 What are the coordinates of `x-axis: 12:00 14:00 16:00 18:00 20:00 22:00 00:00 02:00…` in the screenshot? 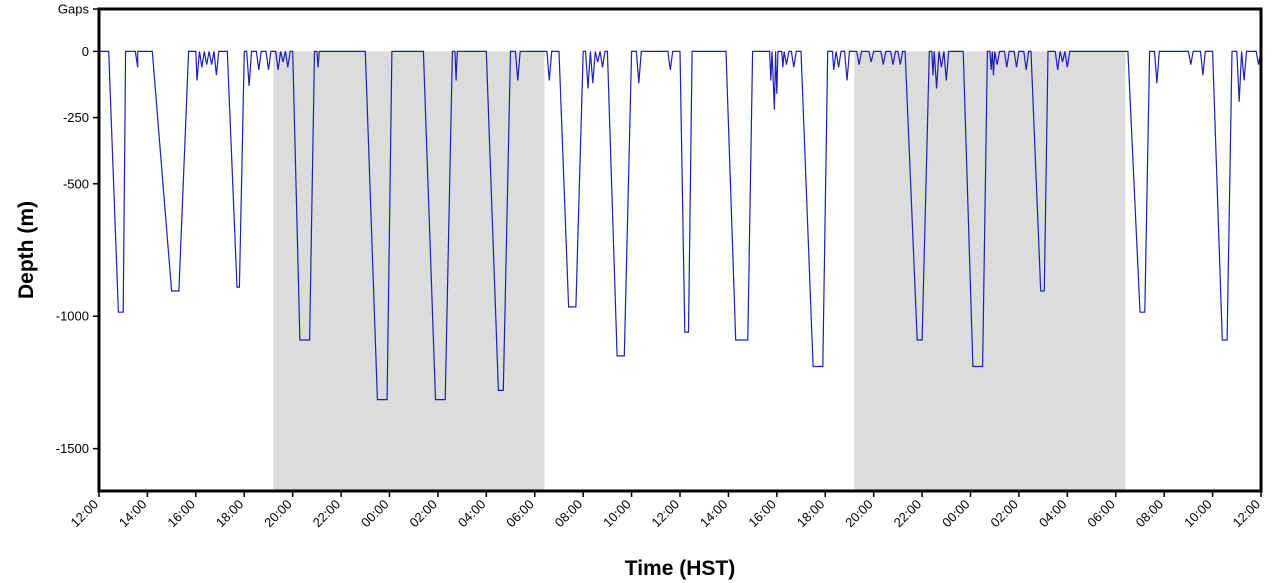 It's located at (666, 511).